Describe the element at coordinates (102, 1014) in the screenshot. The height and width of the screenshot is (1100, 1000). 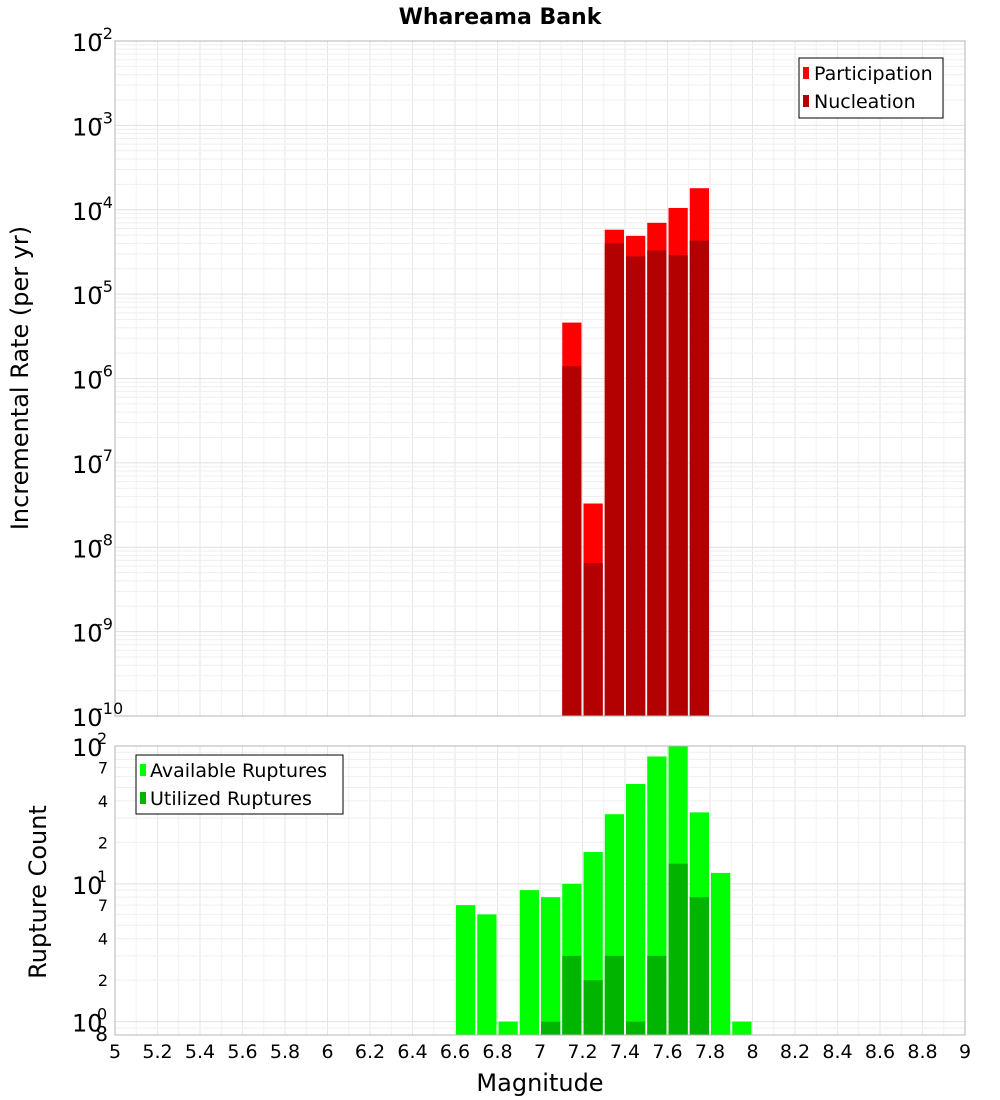
I see `bottom-y-tick-exponent: 0` at that location.